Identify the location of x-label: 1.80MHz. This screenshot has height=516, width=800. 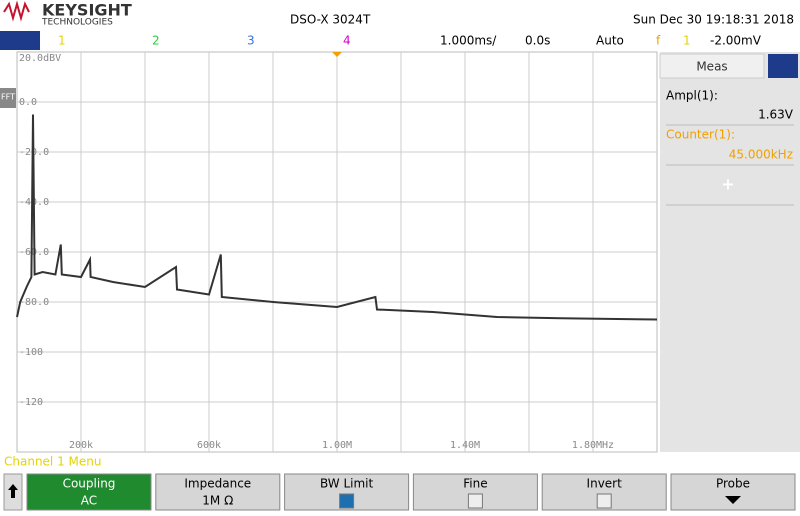
(593, 445).